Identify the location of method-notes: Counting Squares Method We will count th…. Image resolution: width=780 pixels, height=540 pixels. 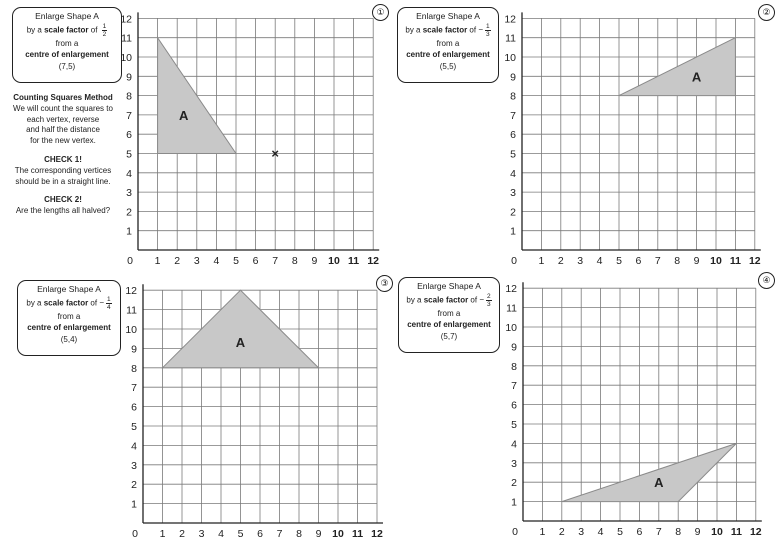
(63, 155).